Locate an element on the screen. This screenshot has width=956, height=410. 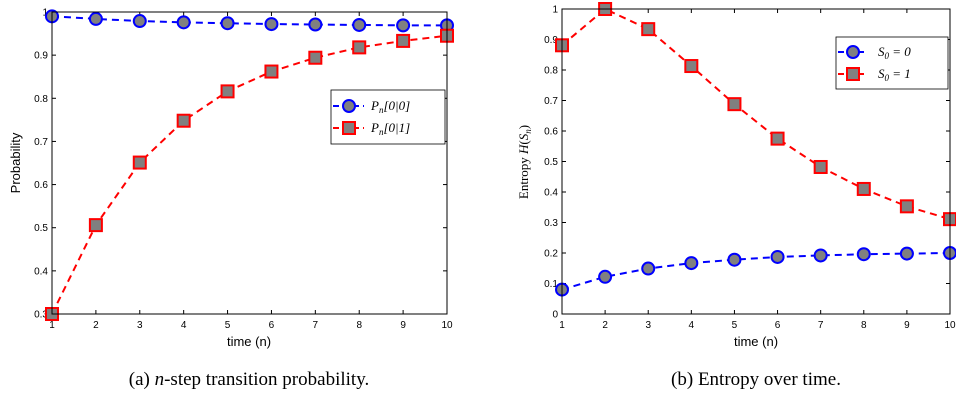
legend-b-series-1-marker is located at coordinates (853, 52).